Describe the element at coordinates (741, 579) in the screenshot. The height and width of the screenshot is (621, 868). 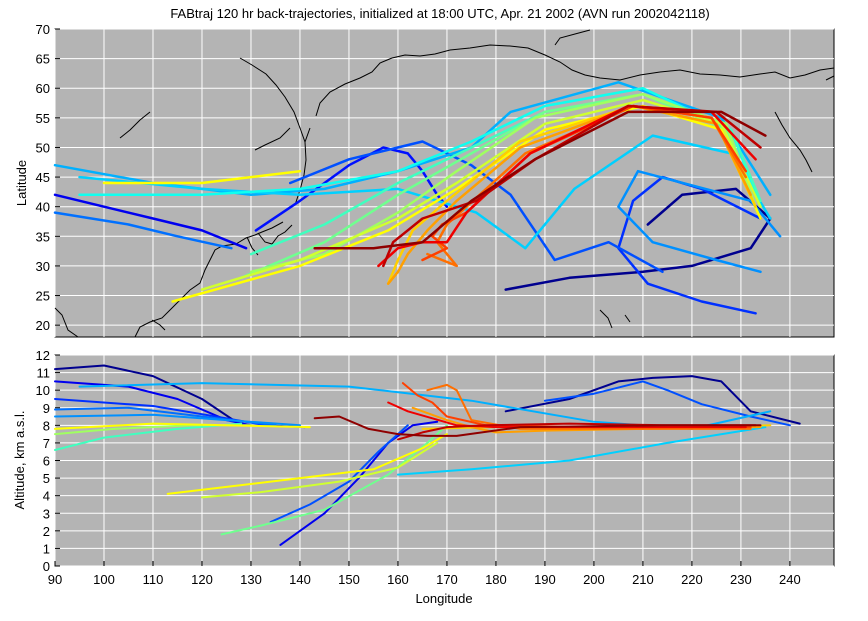
I see `x-tick-label: 230` at that location.